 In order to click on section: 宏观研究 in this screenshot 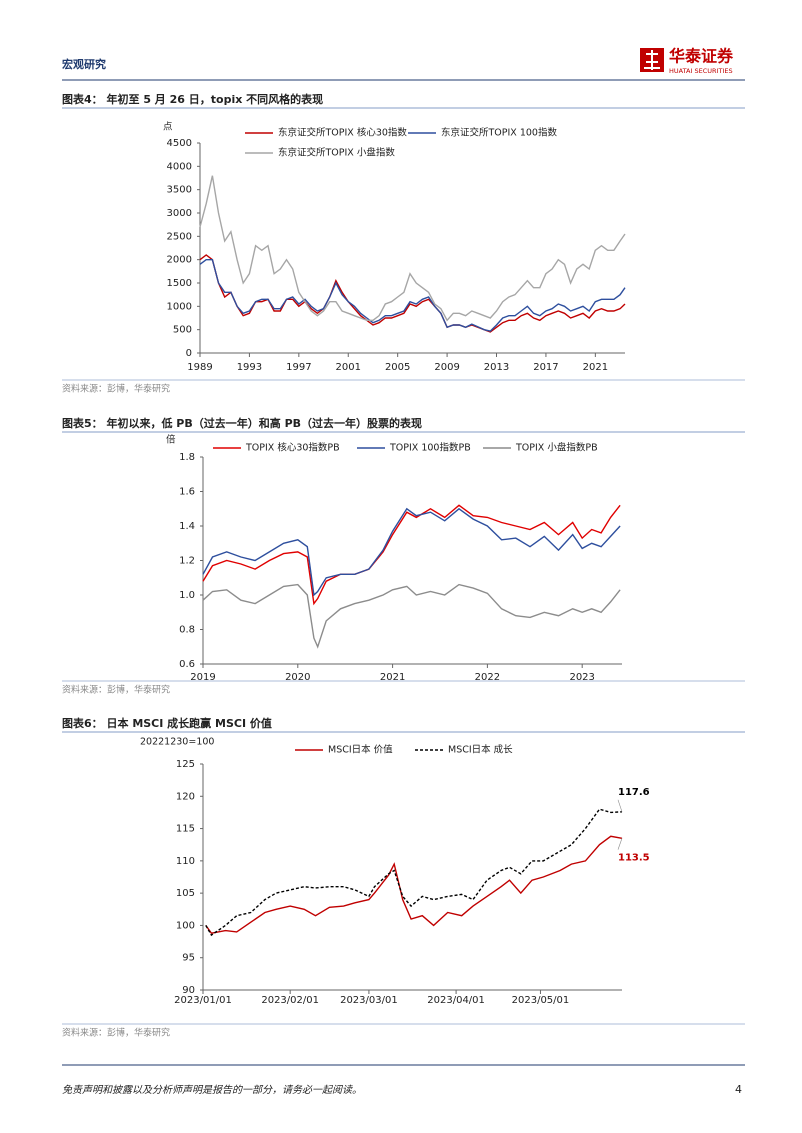, I will do `click(84, 64)`.